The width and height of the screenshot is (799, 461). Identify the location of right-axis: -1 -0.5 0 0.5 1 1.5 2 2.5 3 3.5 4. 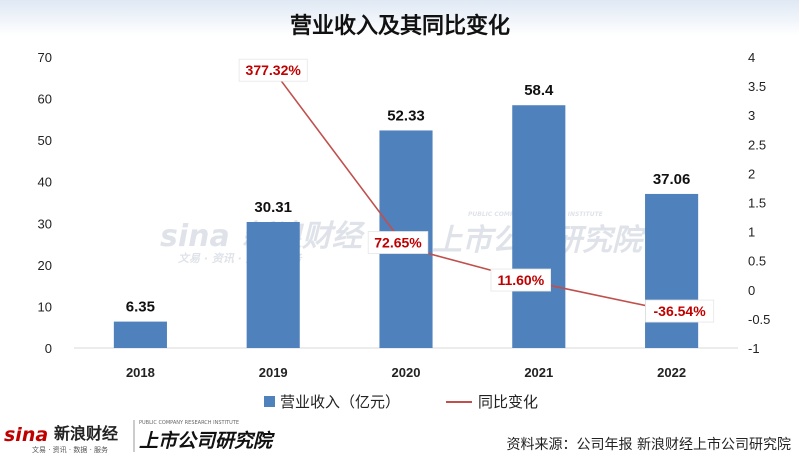
(759, 203).